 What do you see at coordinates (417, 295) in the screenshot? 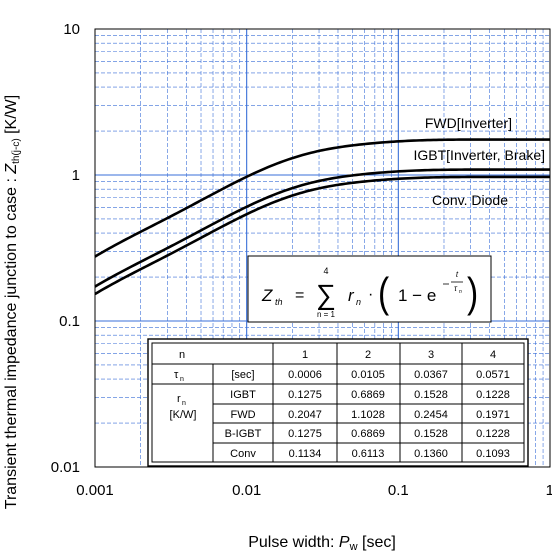
I see `formula-one-minus: 1 − e` at bounding box center [417, 295].